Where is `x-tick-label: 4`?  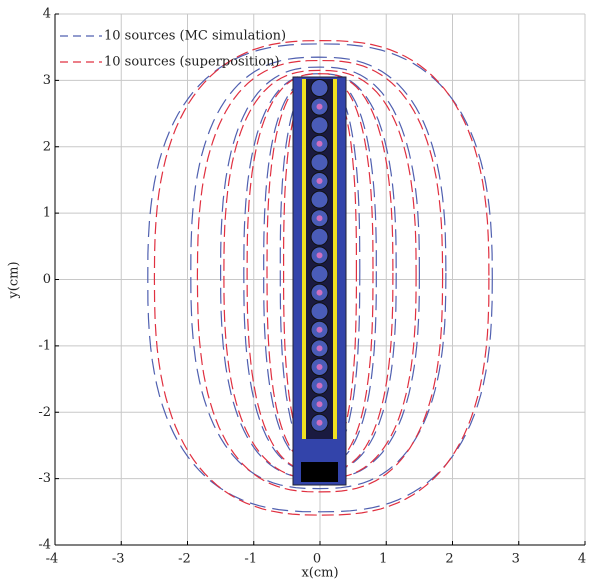 x-tick-label: 4 is located at coordinates (582, 559).